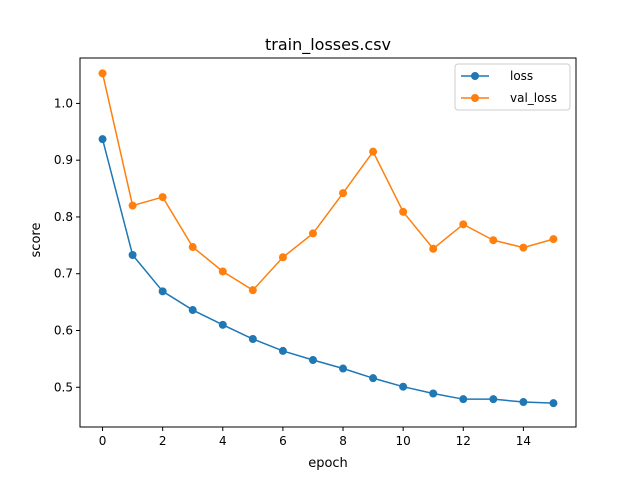  I want to click on y-tick-label: 0.6, so click(63, 330).